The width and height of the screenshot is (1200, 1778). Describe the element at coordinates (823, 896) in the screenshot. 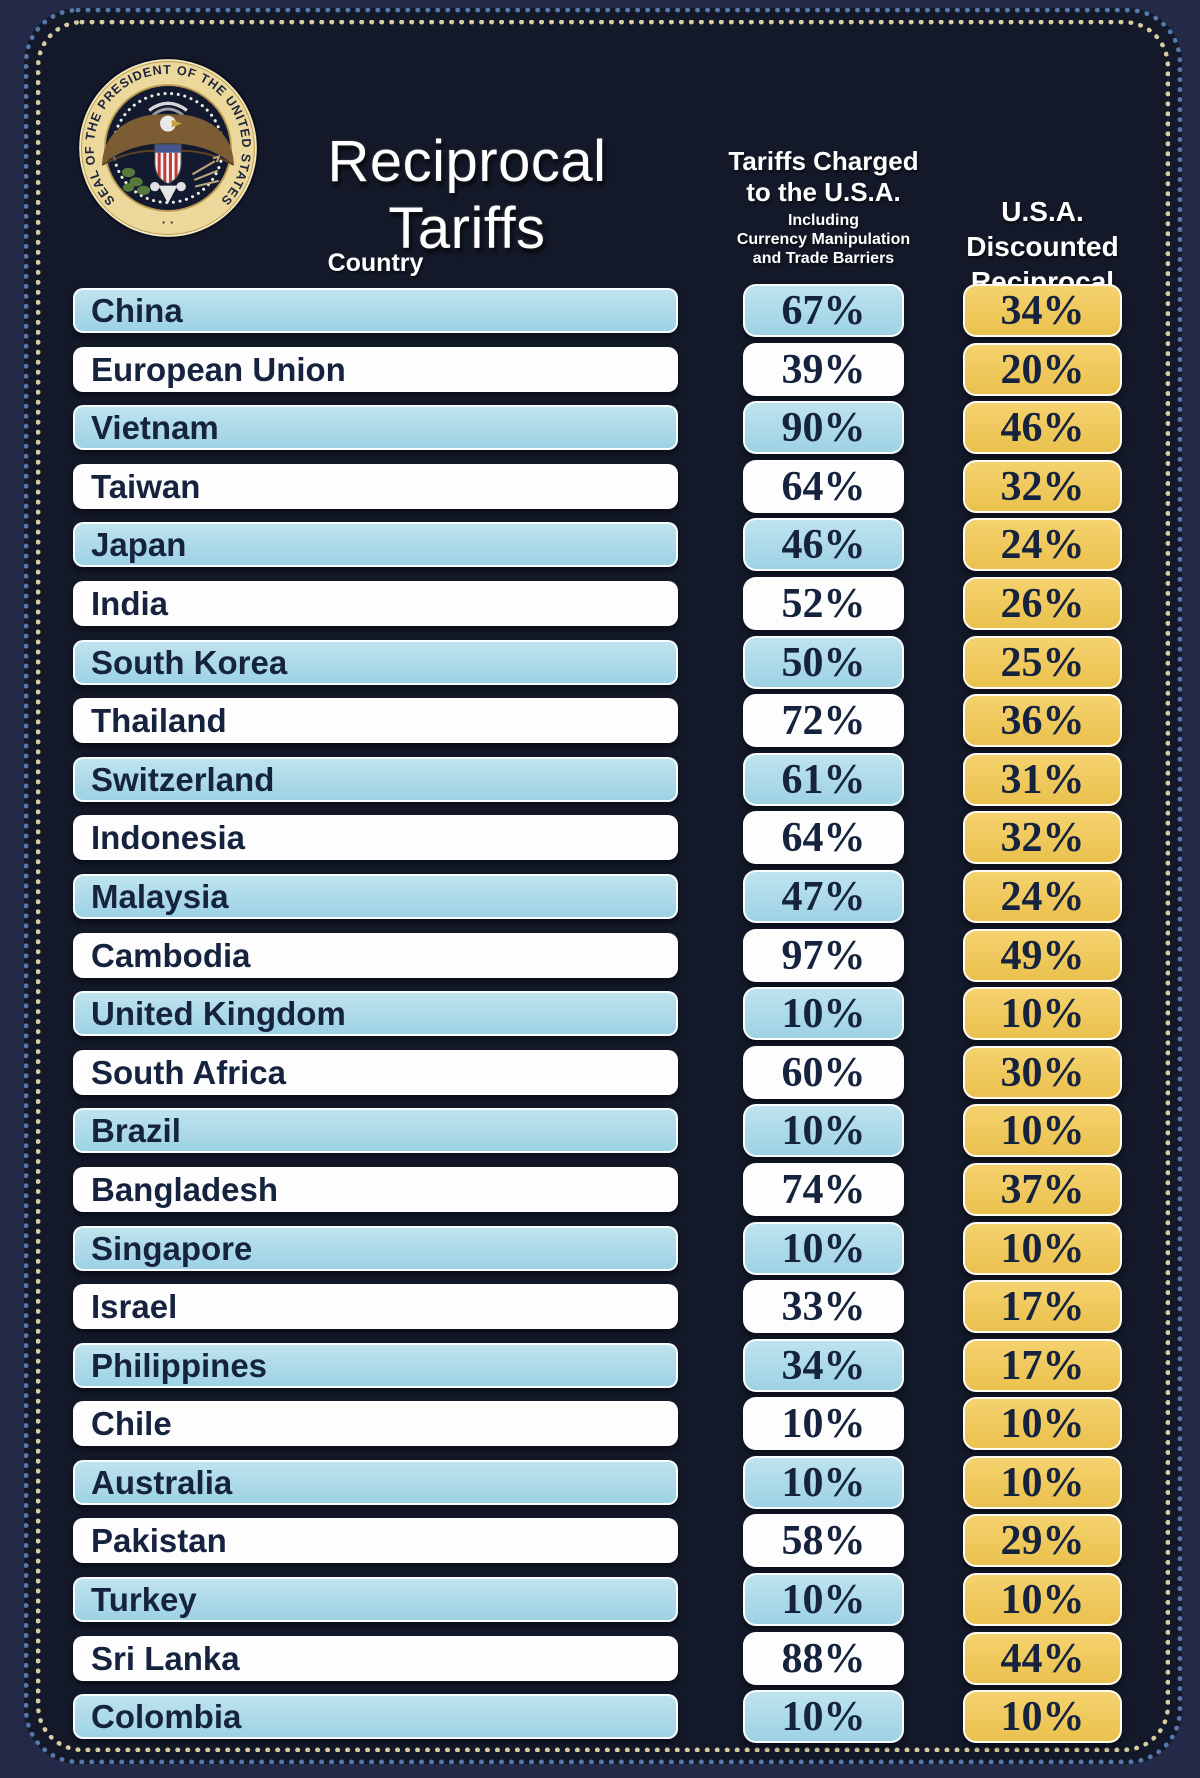

I see `tariff-charged-cell: 47%` at that location.